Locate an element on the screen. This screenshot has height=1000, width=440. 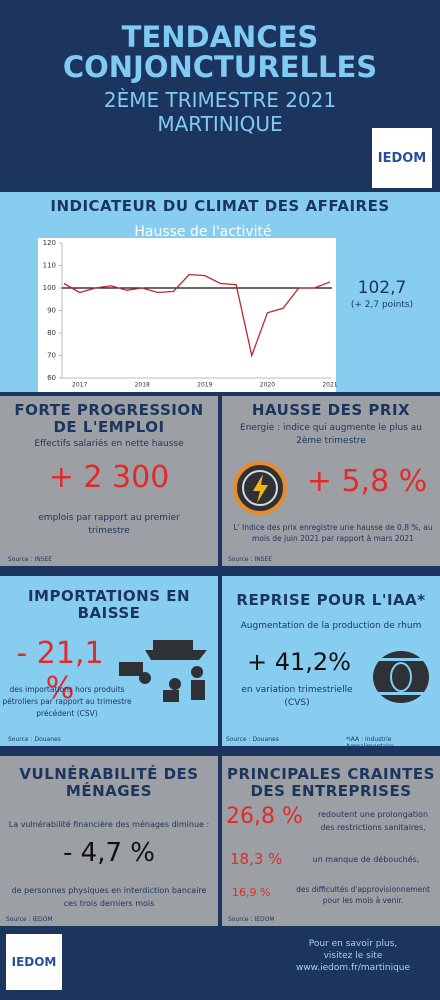
chart-background is located at coordinates (187, 315).